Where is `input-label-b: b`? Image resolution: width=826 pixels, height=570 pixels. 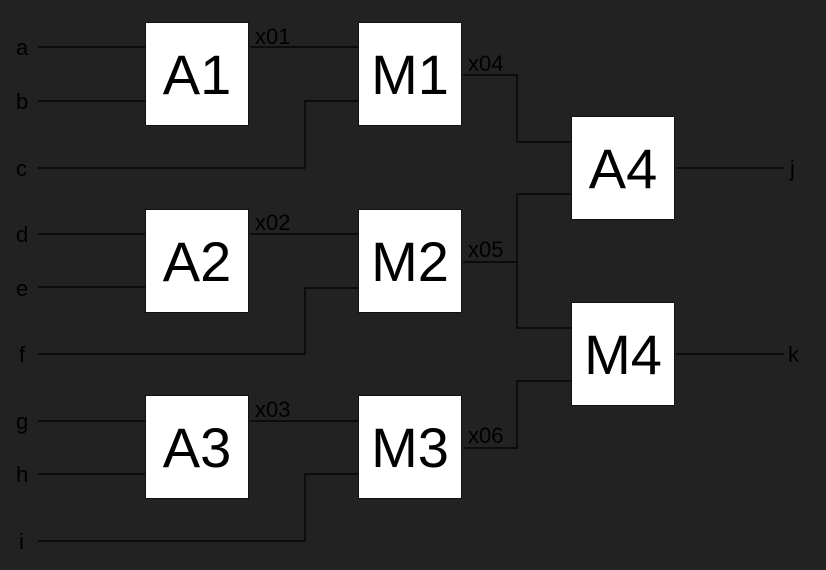
input-label-b: b is located at coordinates (22, 101).